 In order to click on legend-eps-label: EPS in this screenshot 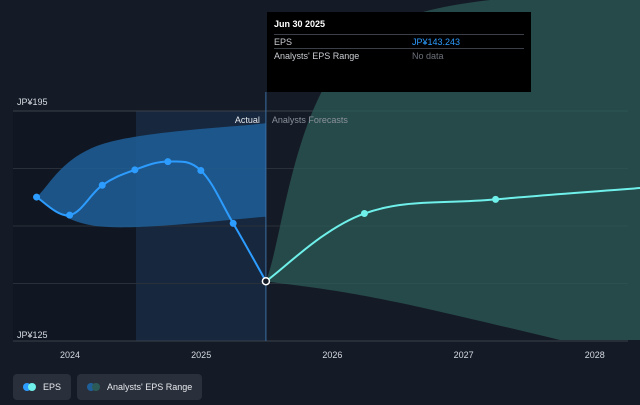, I will do `click(52, 387)`.